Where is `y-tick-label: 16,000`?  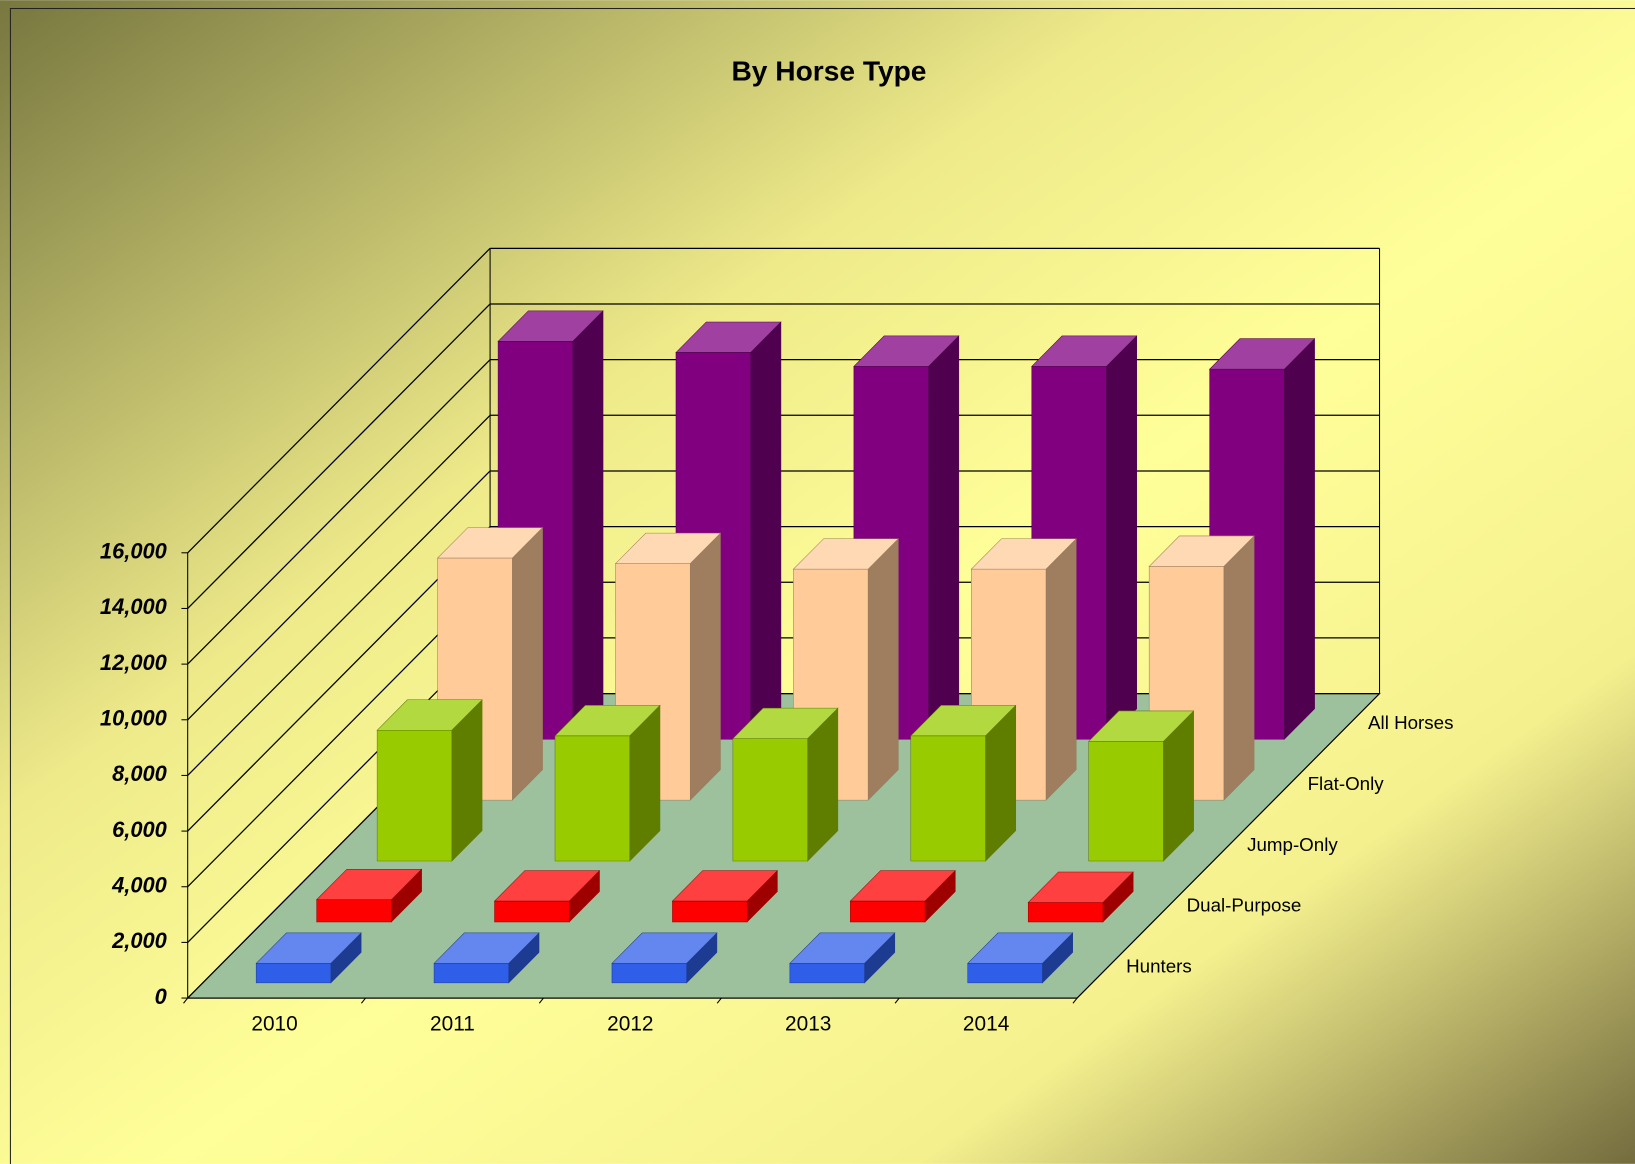 y-tick-label: 16,000 is located at coordinates (133, 551).